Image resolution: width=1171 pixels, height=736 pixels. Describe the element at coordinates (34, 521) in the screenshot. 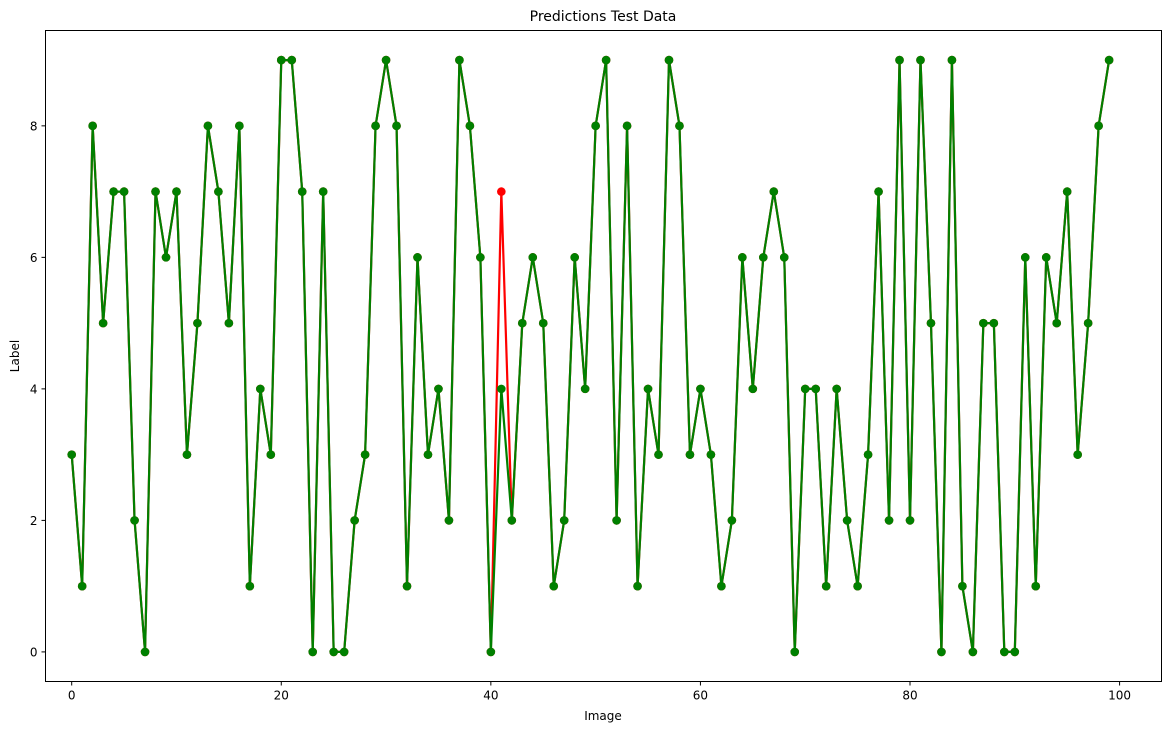

I see `y-tick-label: 2` at that location.